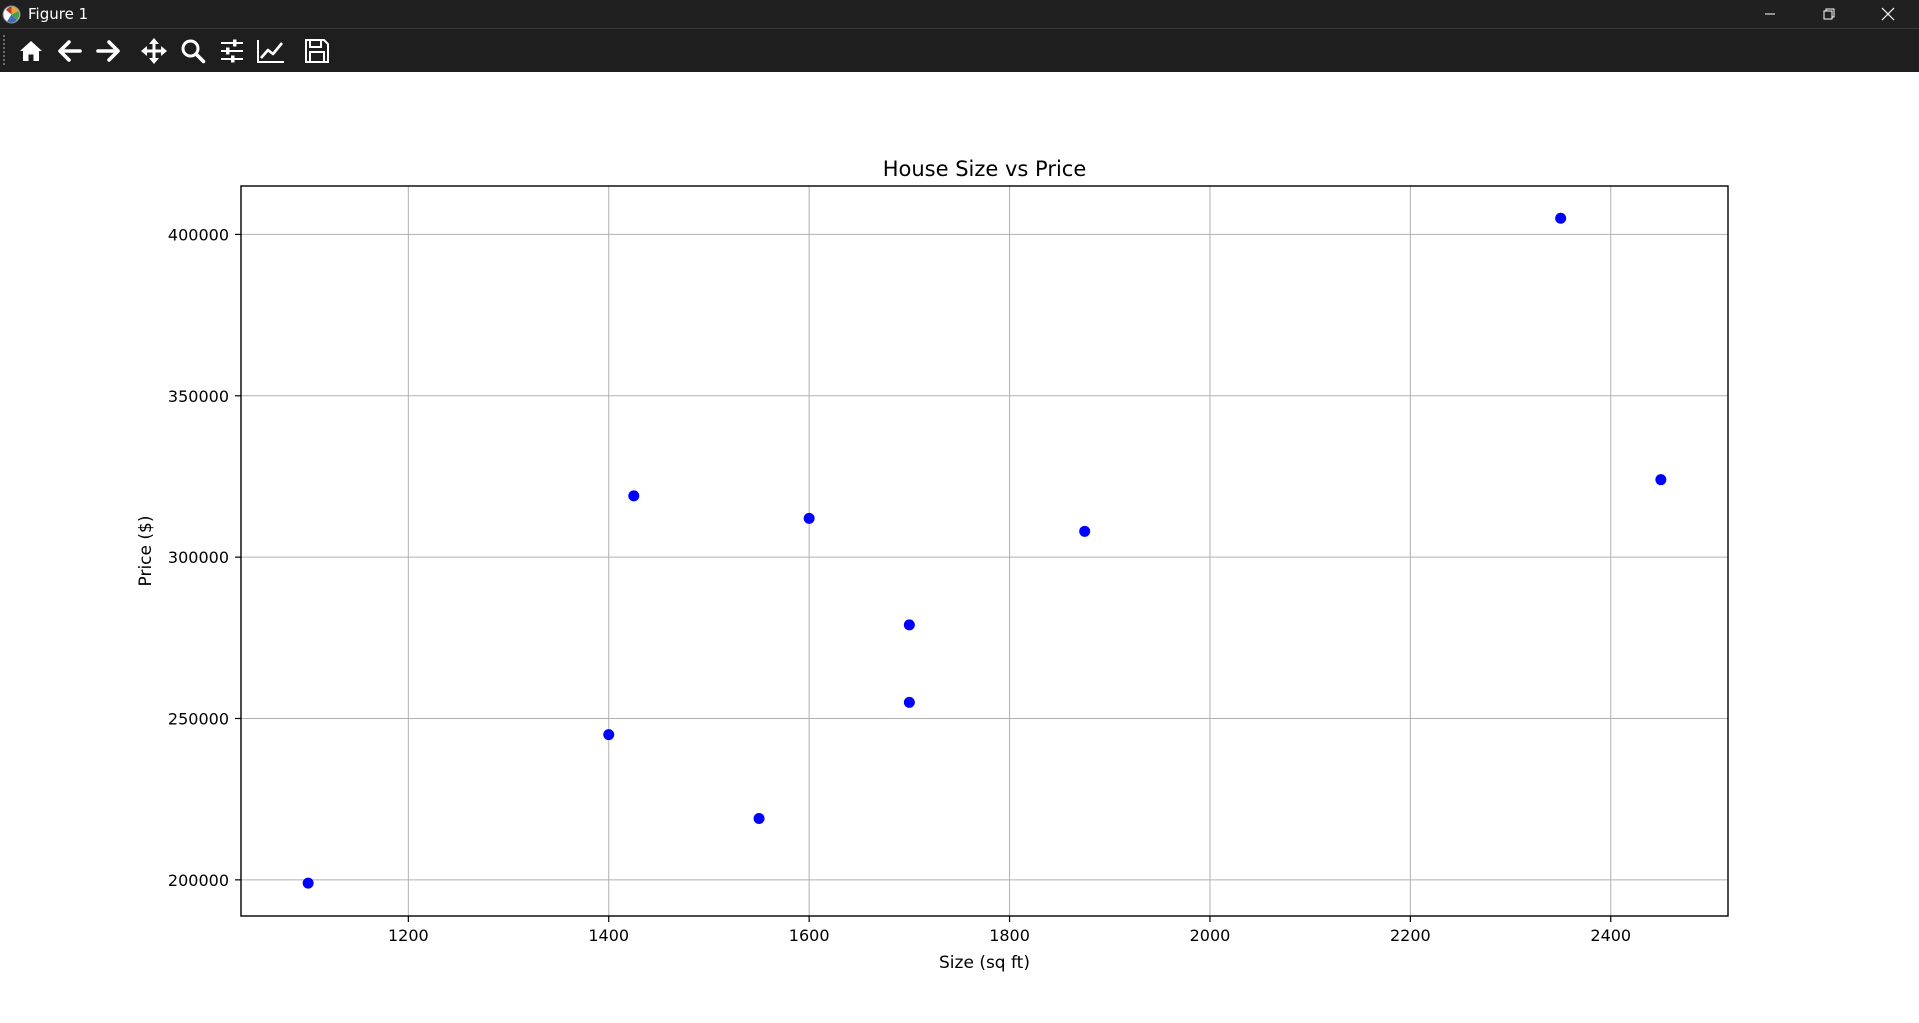 The image size is (1919, 1023). Describe the element at coordinates (198, 396) in the screenshot. I see `y-tick-label: 350000` at that location.